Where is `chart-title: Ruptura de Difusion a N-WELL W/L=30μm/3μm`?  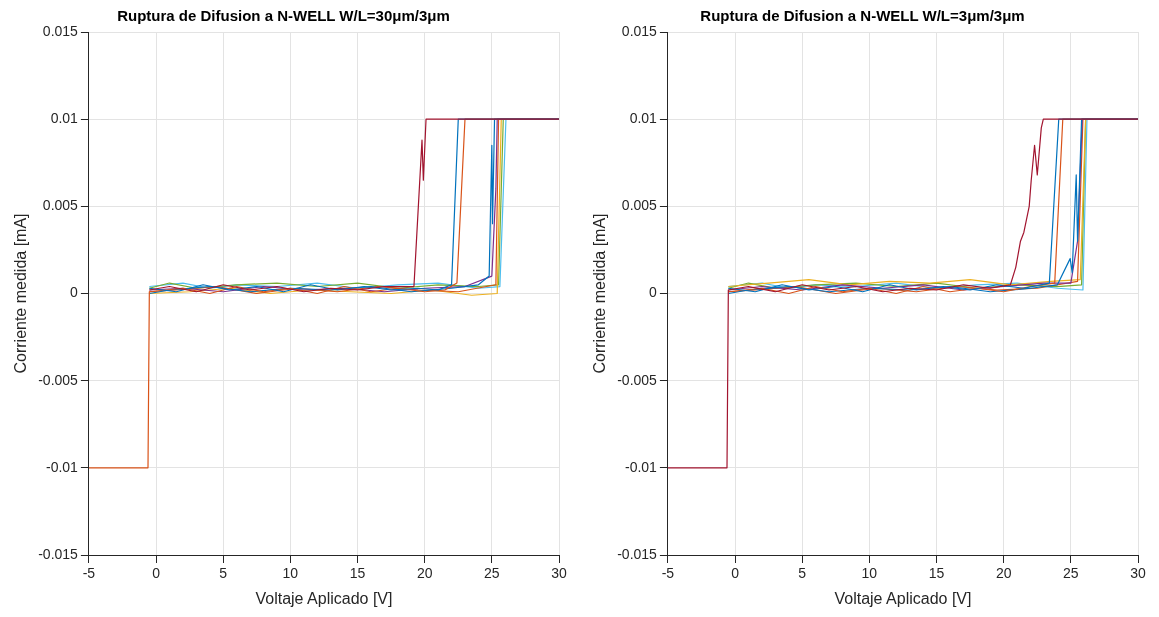 chart-title: Ruptura de Difusion a N-WELL W/L=30μm/3μm is located at coordinates (283, 16).